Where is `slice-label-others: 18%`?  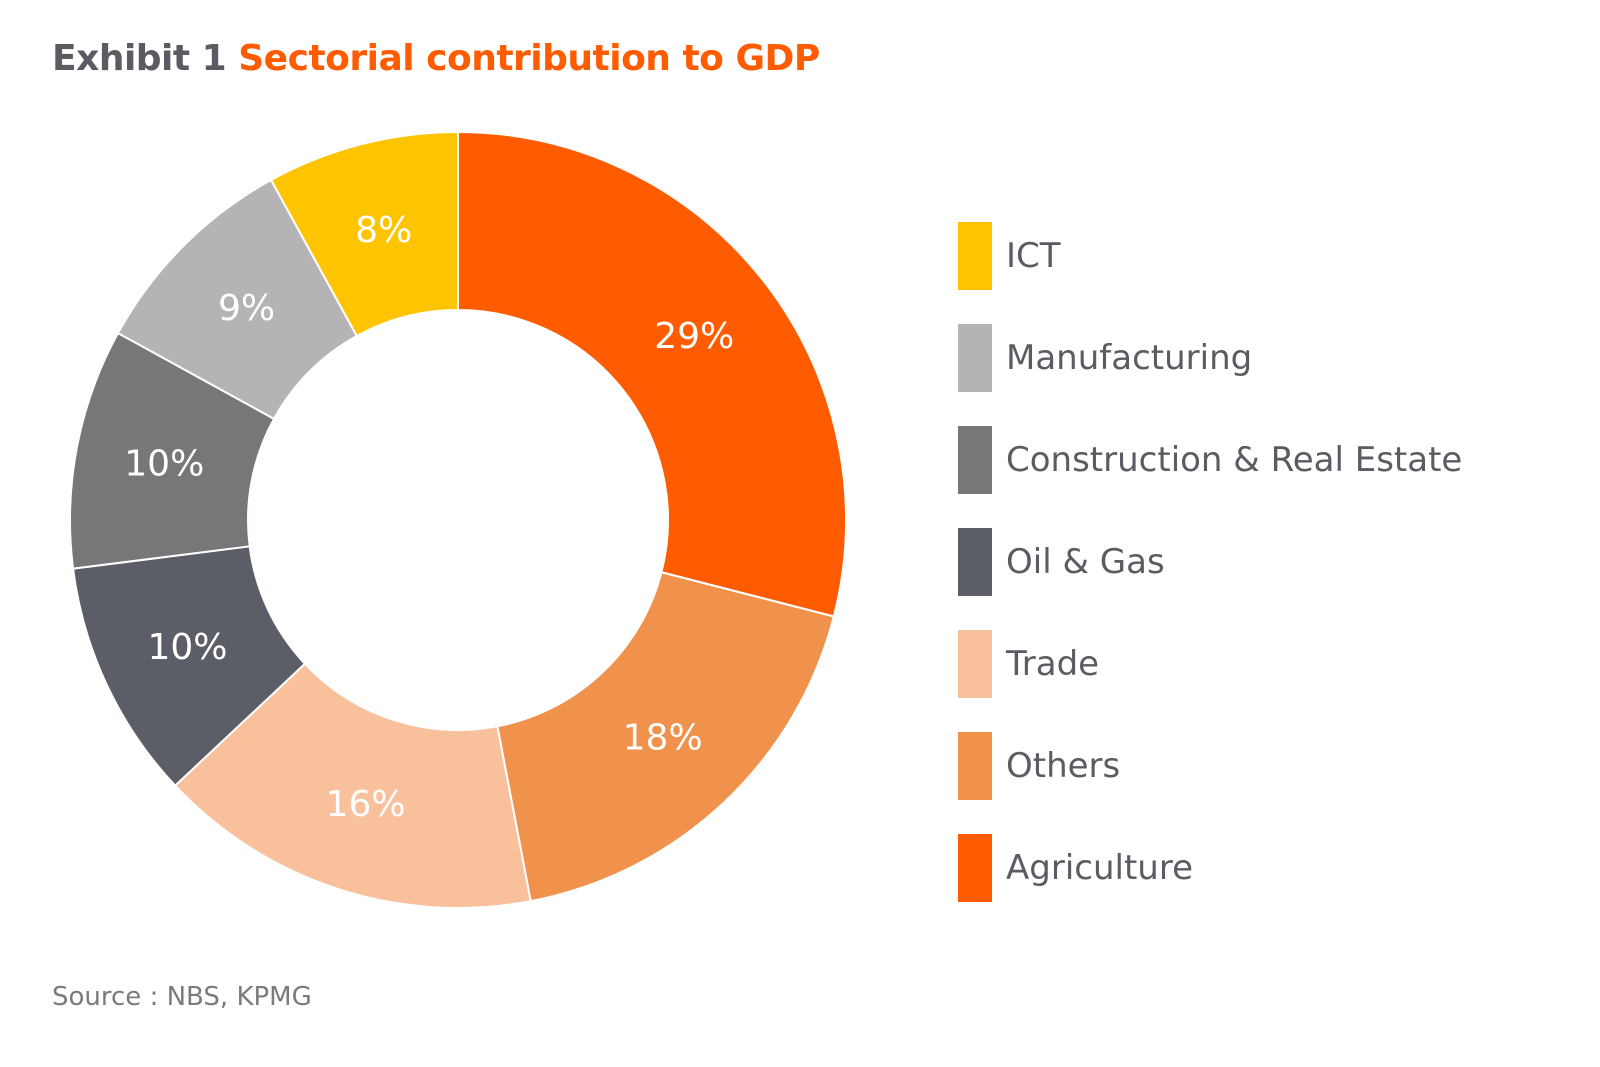 slice-label-others: 18% is located at coordinates (663, 737).